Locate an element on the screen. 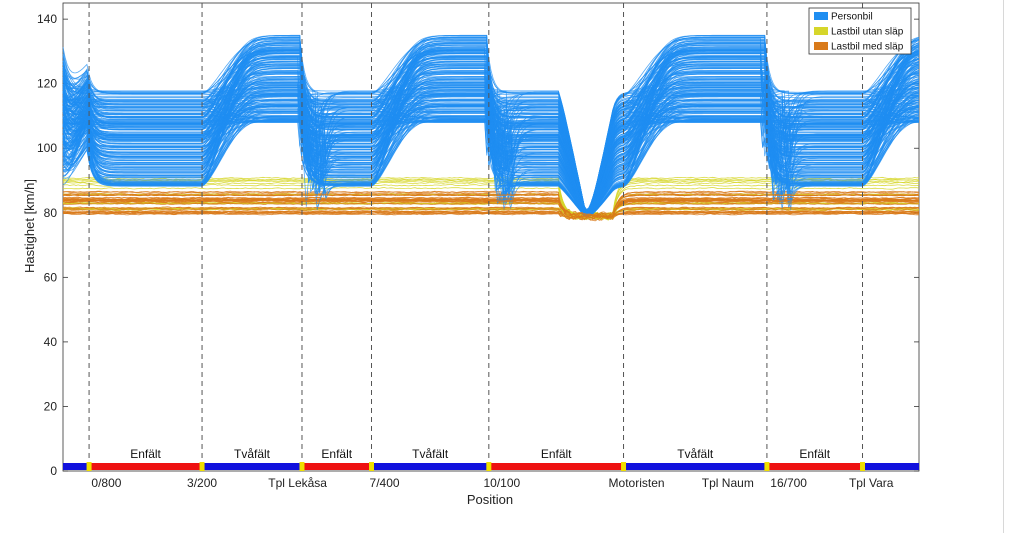 The height and width of the screenshot is (533, 1024). x-tick-label: 16/700 is located at coordinates (788, 483).